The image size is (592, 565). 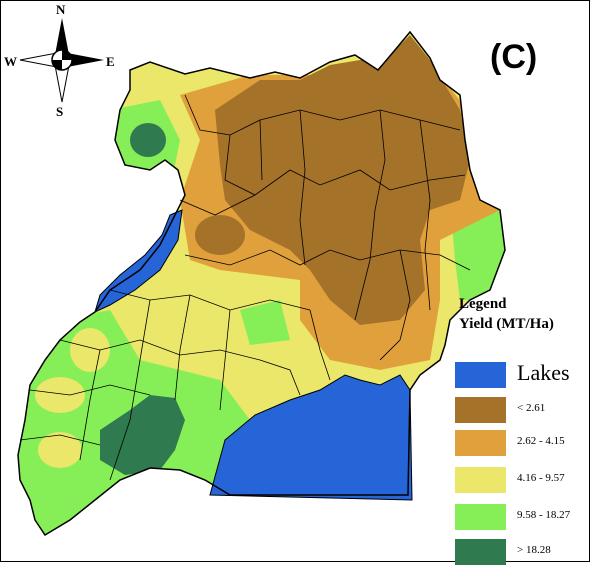 I want to click on legend-title: Legend, so click(x=483, y=304).